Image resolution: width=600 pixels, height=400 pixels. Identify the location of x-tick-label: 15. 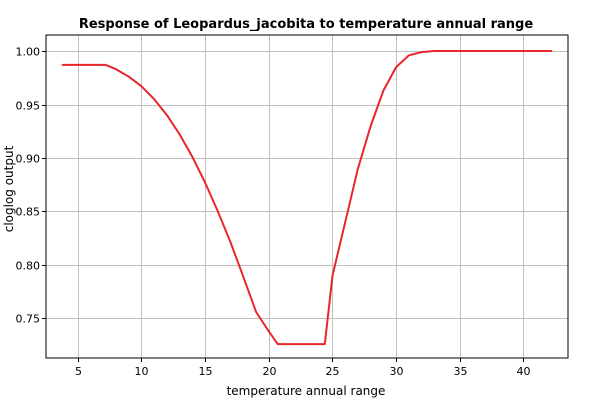
(206, 371).